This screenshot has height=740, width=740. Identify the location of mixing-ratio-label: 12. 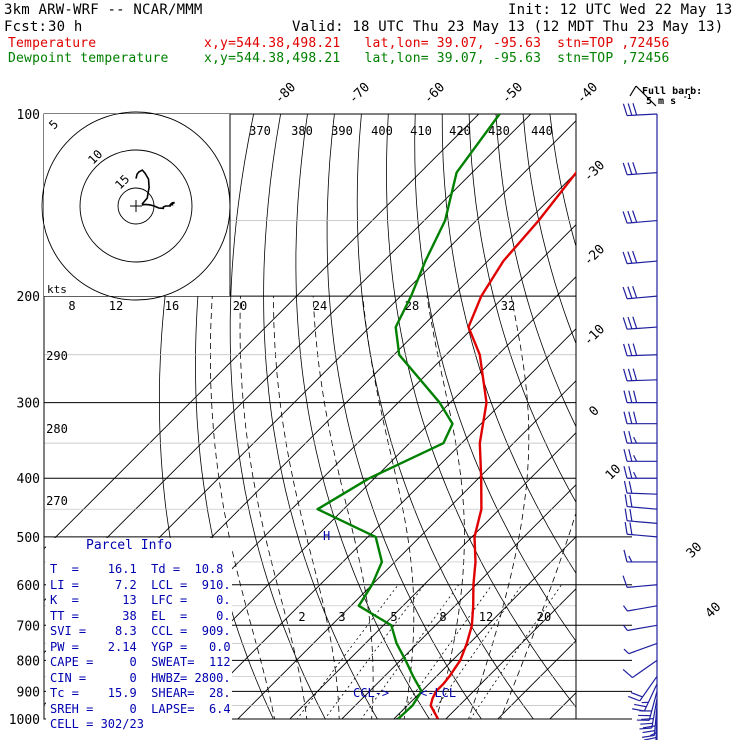
(486, 617).